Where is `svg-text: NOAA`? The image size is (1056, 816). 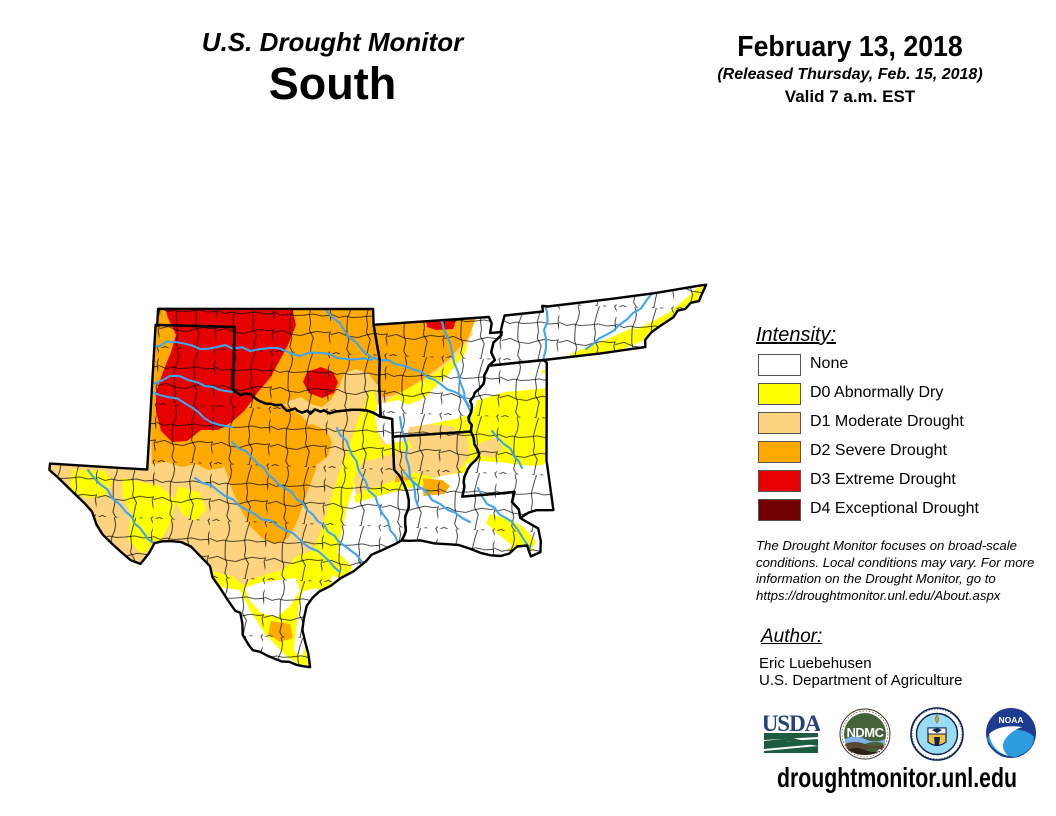 svg-text: NOAA is located at coordinates (1010, 720).